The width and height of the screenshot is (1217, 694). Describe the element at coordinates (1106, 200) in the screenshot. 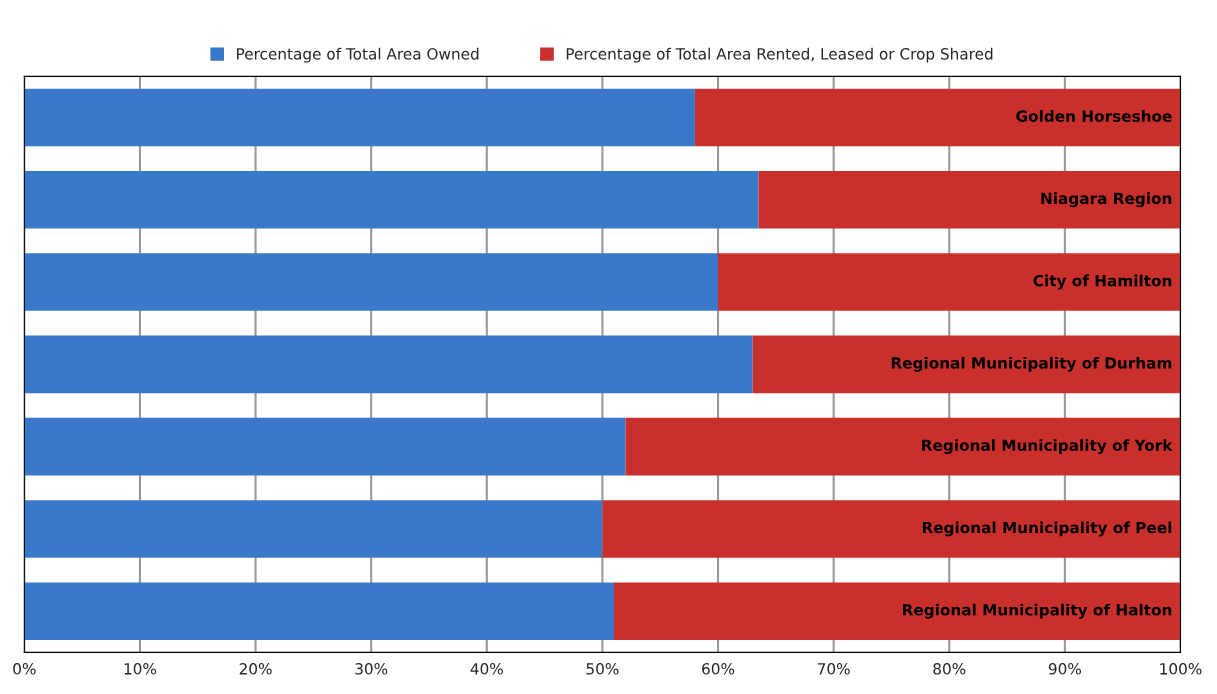

I see `y-tick-label: Niagara Region` at that location.